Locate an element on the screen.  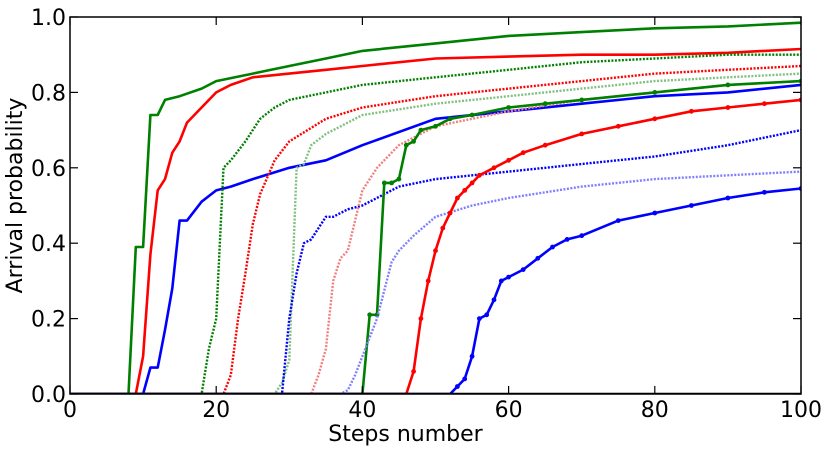
y-tick-label: 0.0 is located at coordinates (48, 395).